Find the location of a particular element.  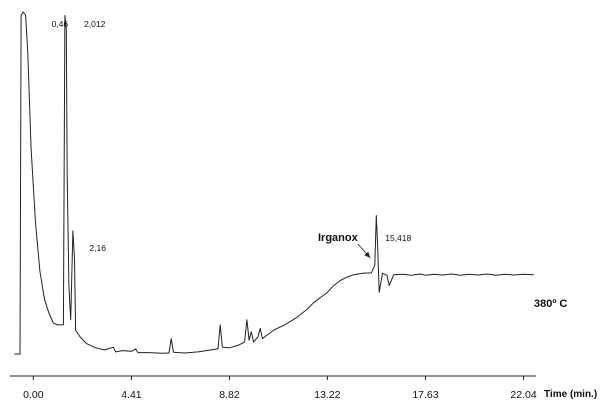

peak-label: 0,46 is located at coordinates (60, 24).